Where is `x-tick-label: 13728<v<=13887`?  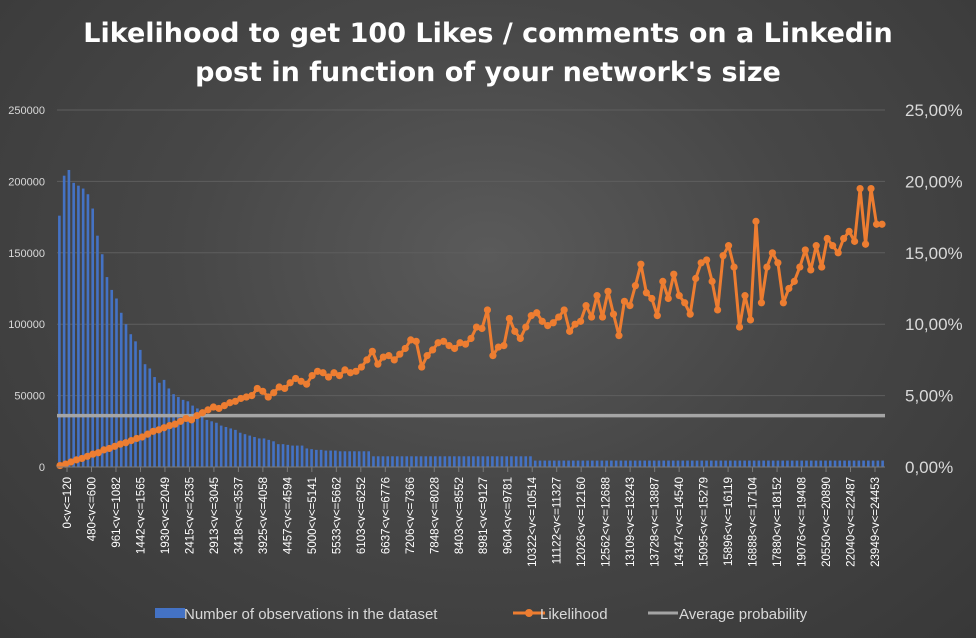 x-tick-label: 13728<v<=13887 is located at coordinates (656, 522).